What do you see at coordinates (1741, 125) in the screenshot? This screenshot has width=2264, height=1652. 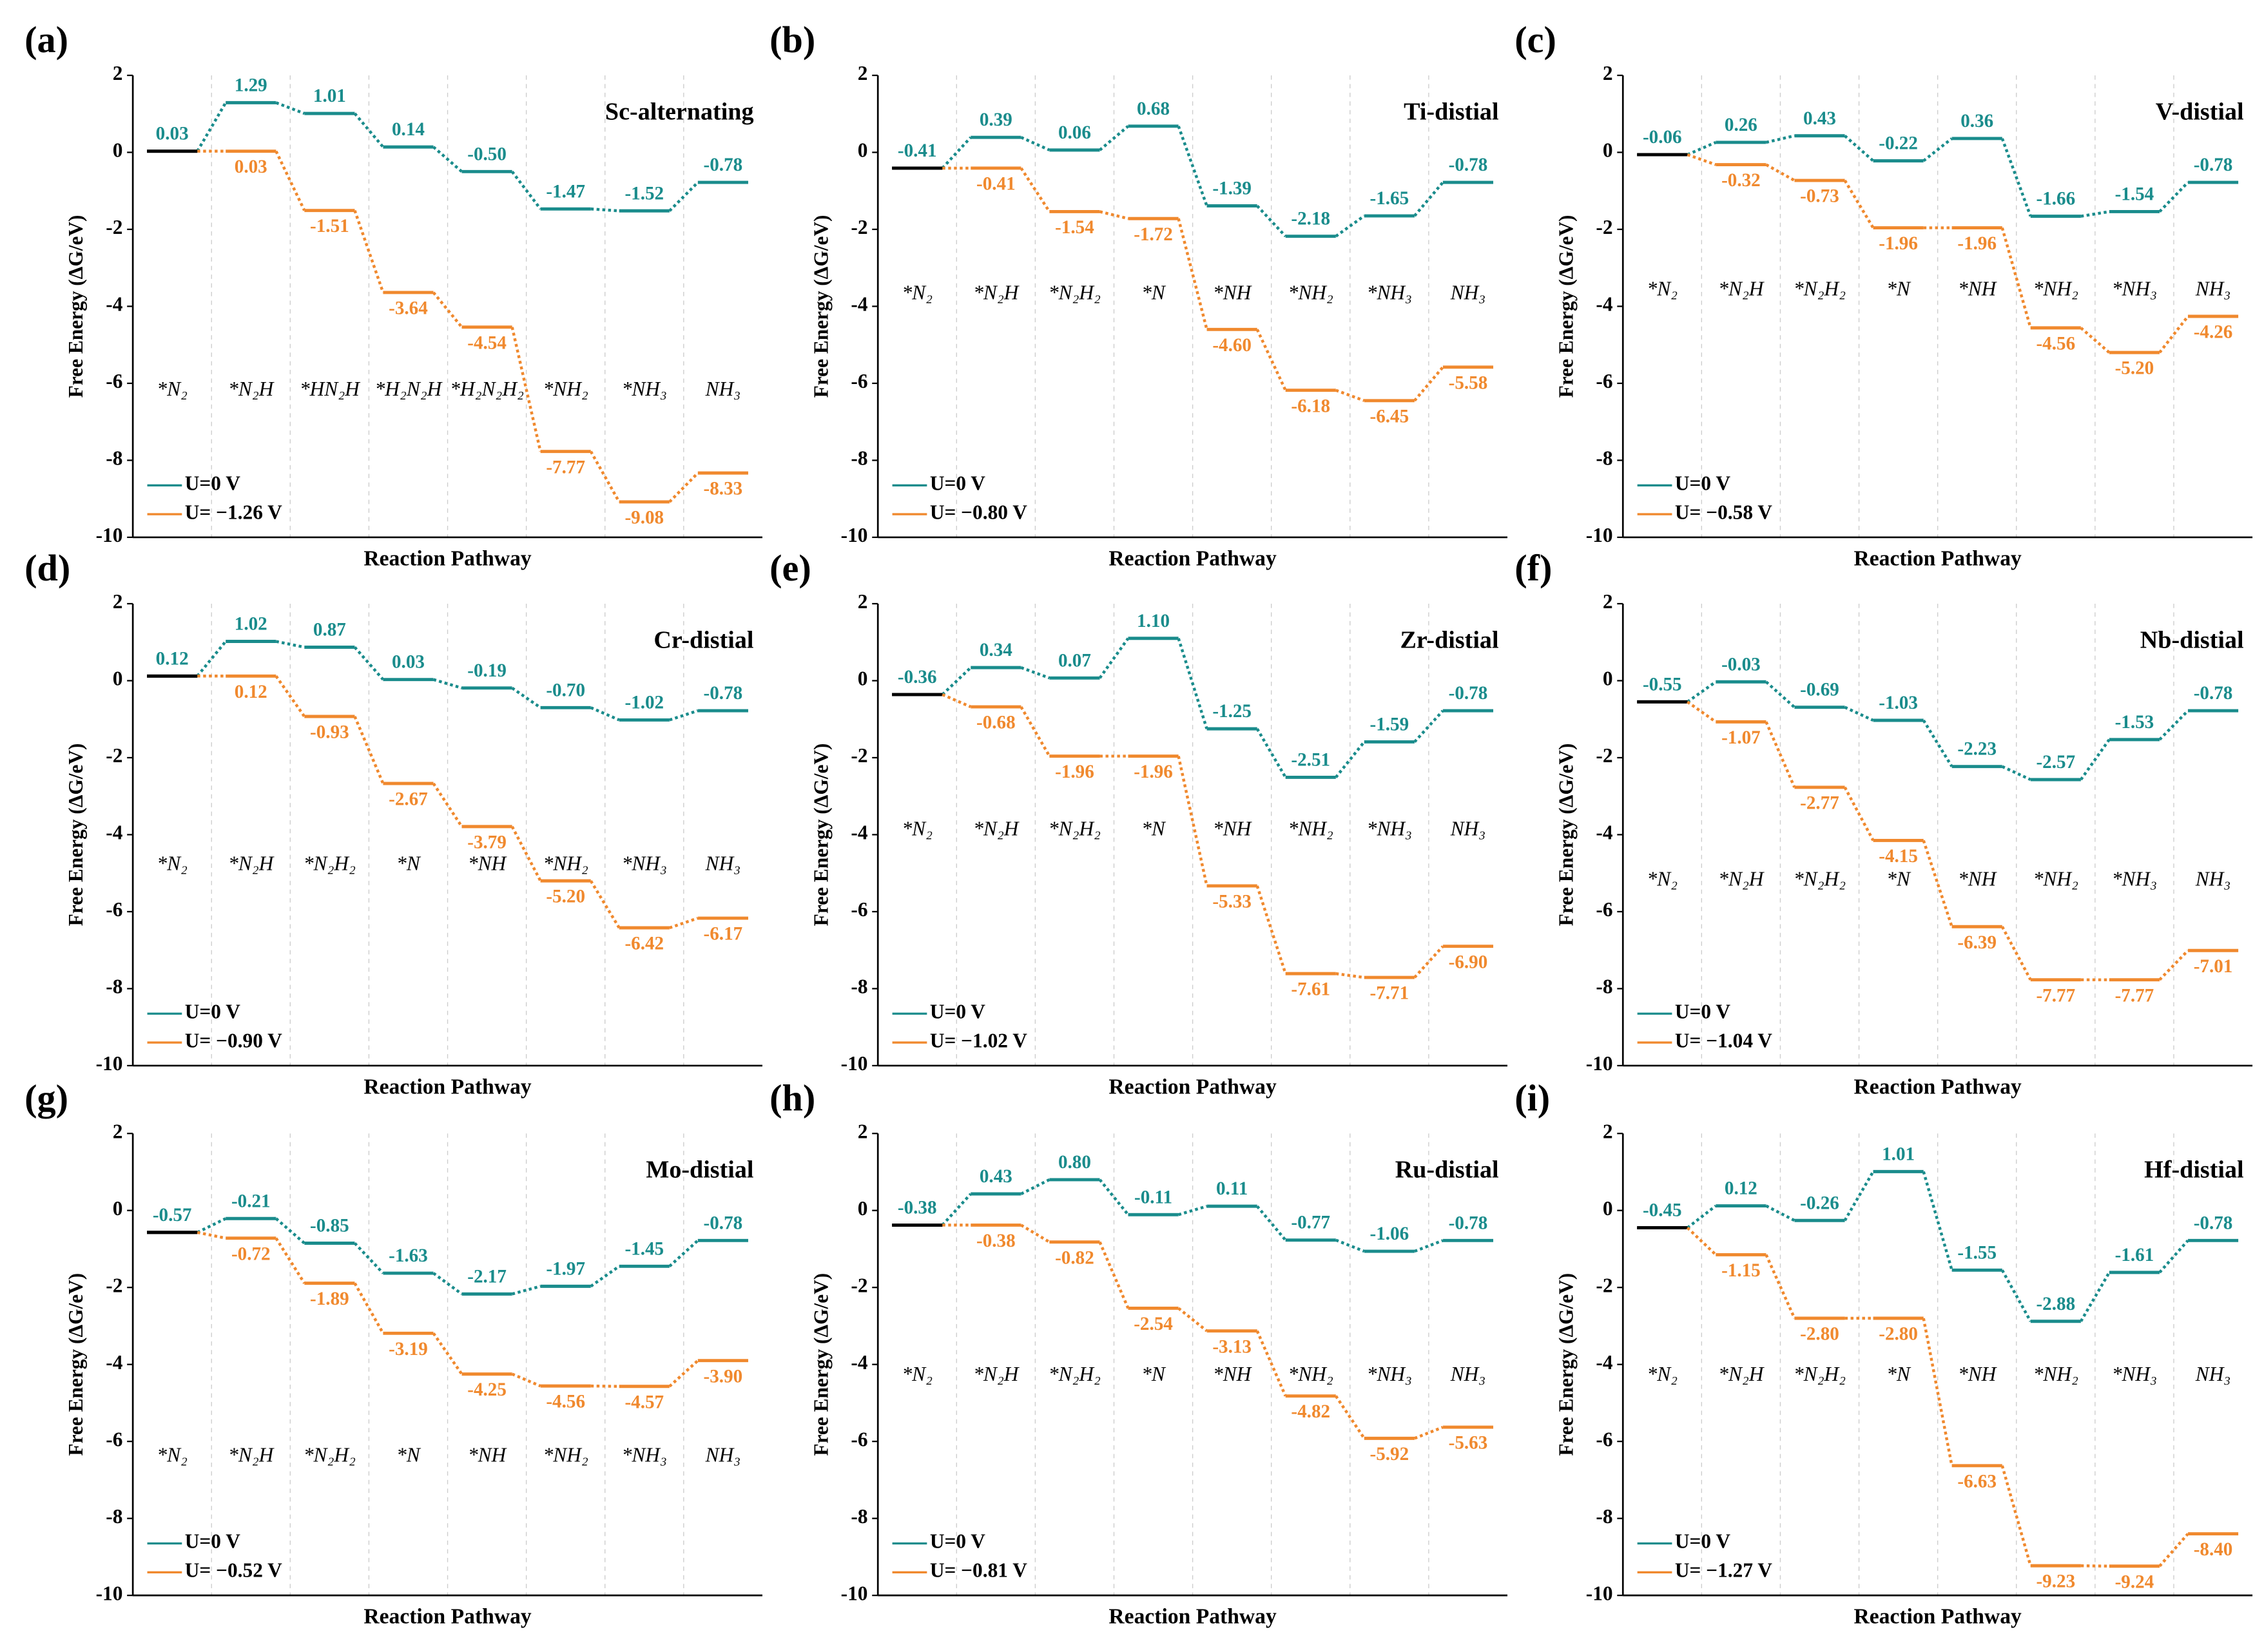 I see `value-label: 0.26` at bounding box center [1741, 125].